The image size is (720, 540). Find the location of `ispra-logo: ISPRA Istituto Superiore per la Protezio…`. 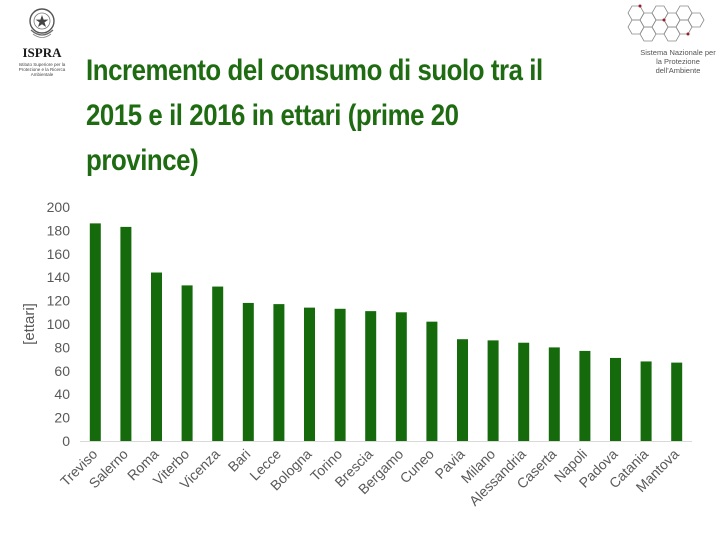

ispra-logo: ISPRA Istituto Superiore per la Protezio… is located at coordinates (42, 40).